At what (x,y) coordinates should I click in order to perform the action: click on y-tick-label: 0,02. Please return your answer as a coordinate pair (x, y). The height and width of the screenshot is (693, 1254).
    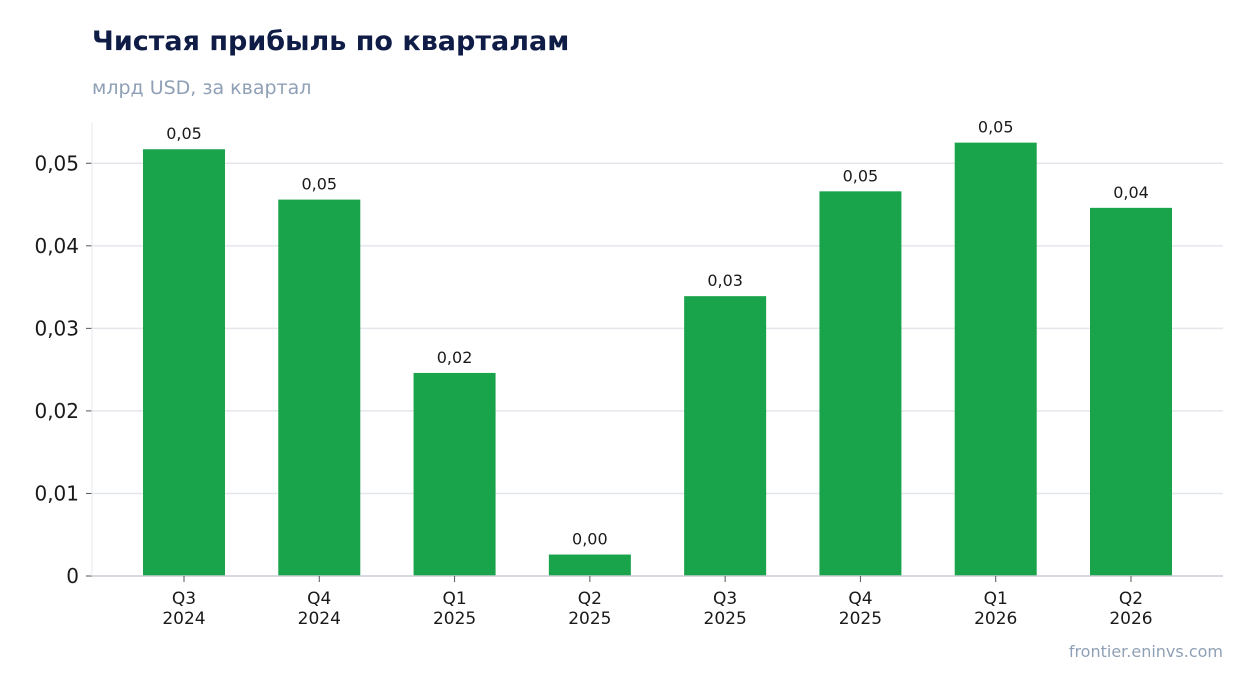
    Looking at the image, I should click on (56, 411).